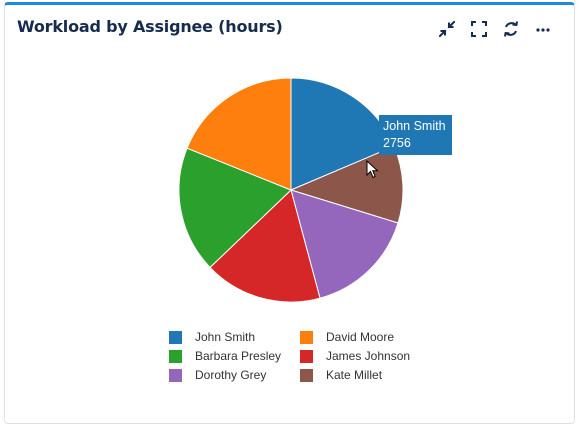 This screenshot has height=430, width=581. I want to click on legend-label: John Smith, so click(225, 337).